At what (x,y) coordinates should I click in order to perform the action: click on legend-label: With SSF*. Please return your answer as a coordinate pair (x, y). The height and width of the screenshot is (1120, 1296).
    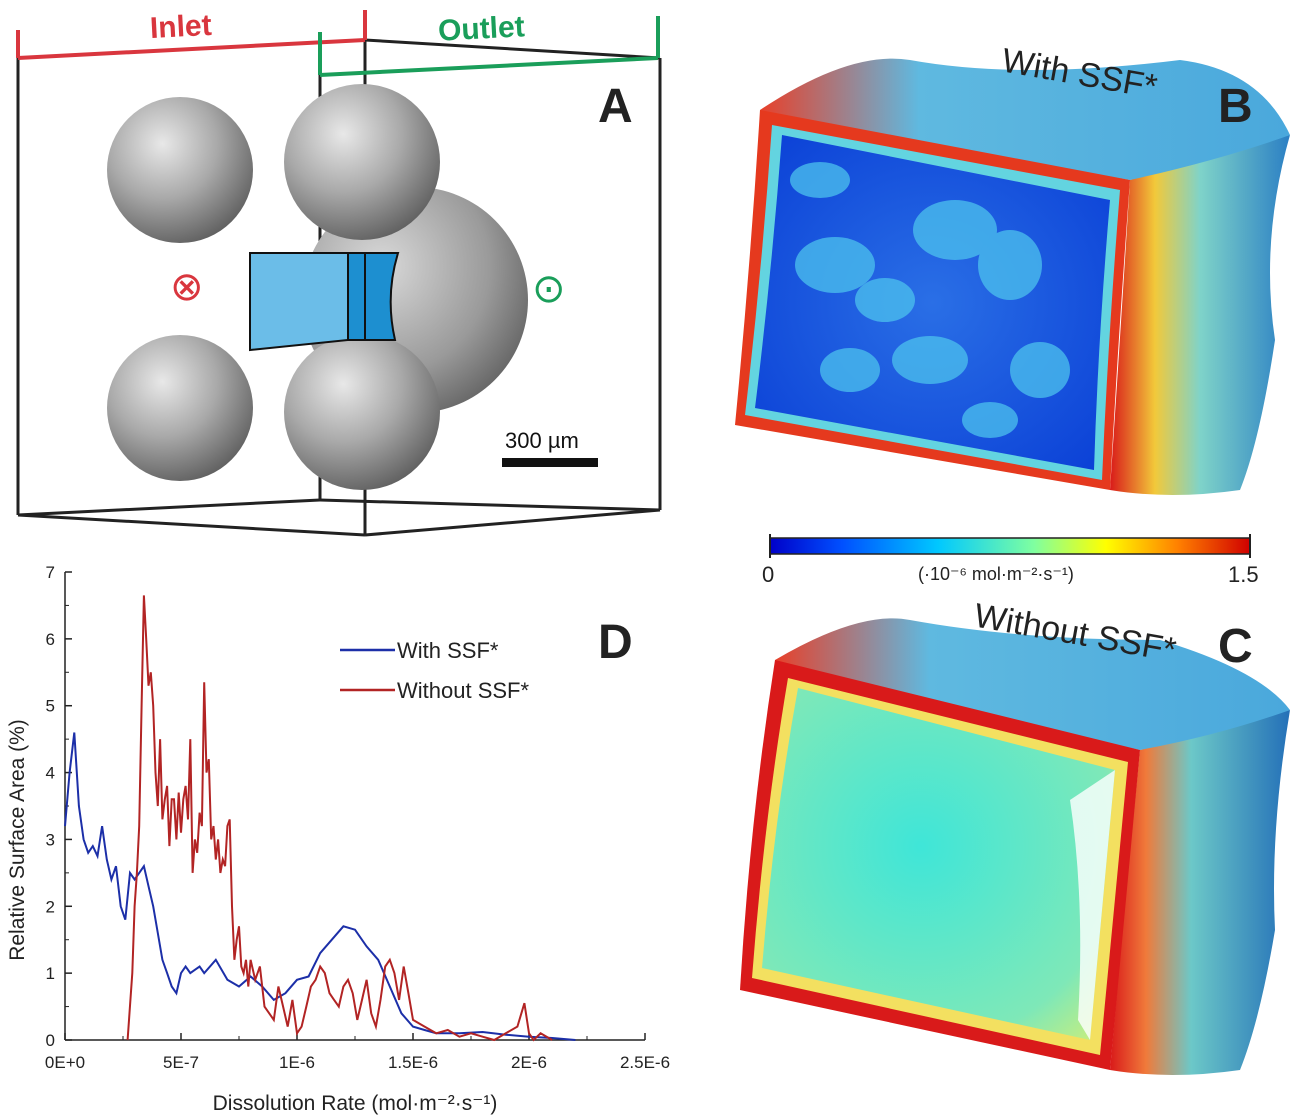
    Looking at the image, I should click on (448, 650).